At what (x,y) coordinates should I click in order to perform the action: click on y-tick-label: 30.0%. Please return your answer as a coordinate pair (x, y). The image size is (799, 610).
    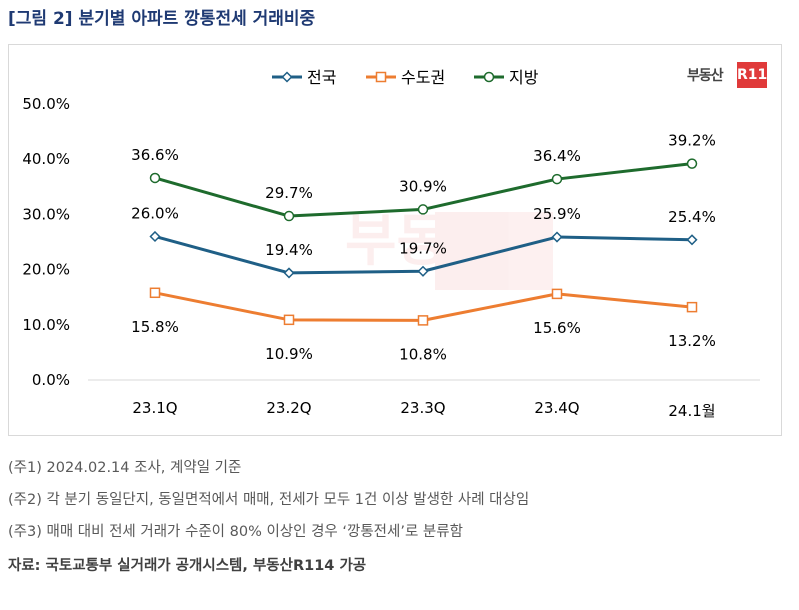
    Looking at the image, I should click on (46, 214).